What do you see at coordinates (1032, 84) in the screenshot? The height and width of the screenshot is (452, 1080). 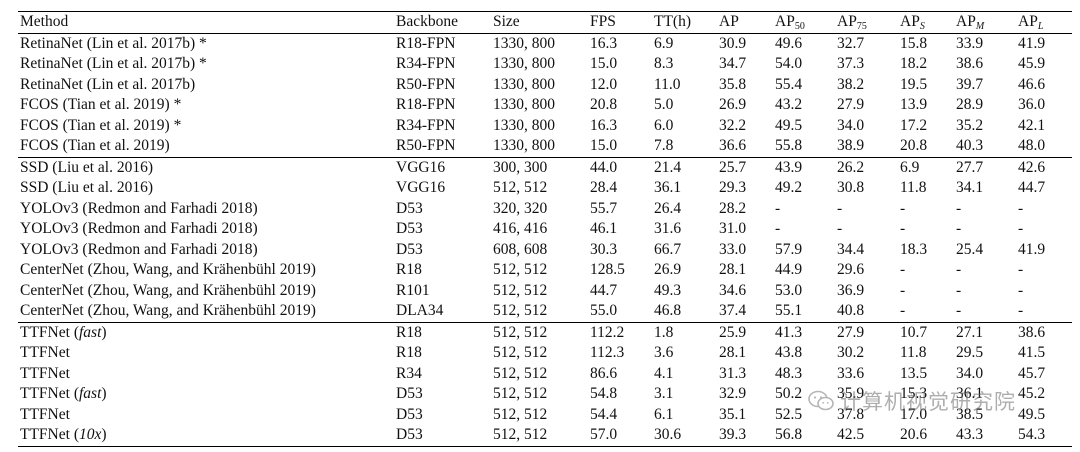 I see `cell-apl: 46.6` at bounding box center [1032, 84].